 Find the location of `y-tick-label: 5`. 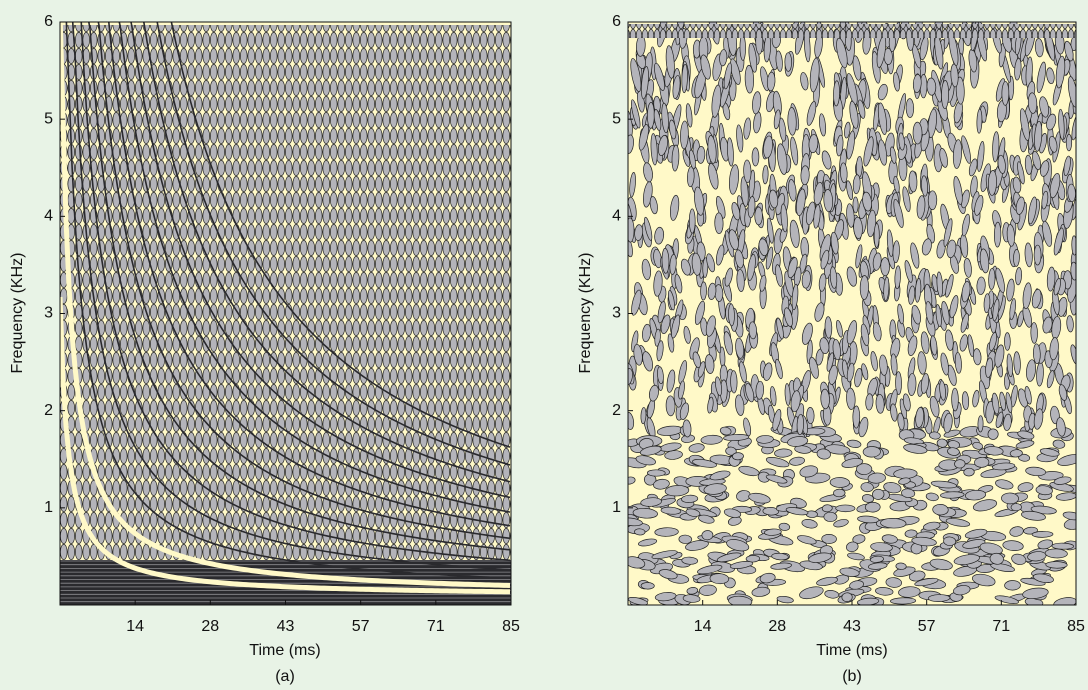

y-tick-label: 5 is located at coordinates (48, 118).